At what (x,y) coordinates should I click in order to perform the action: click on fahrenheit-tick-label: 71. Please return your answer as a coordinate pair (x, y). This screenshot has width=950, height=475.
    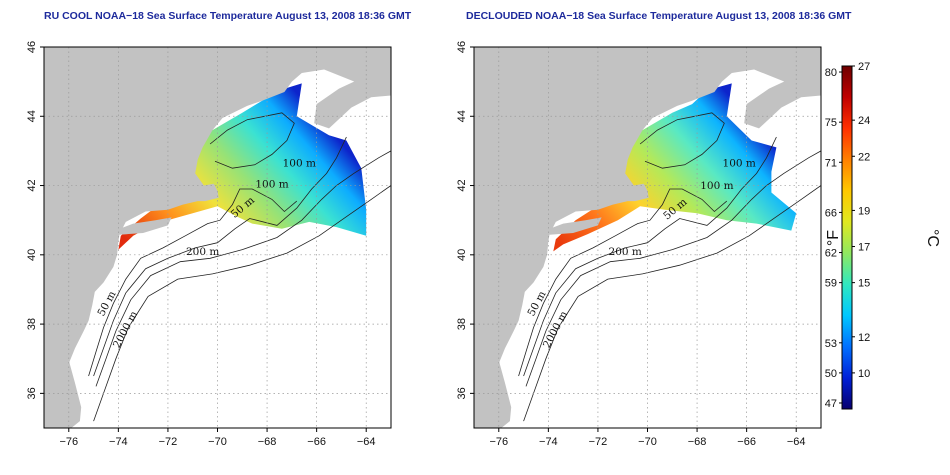
    Looking at the image, I should click on (831, 163).